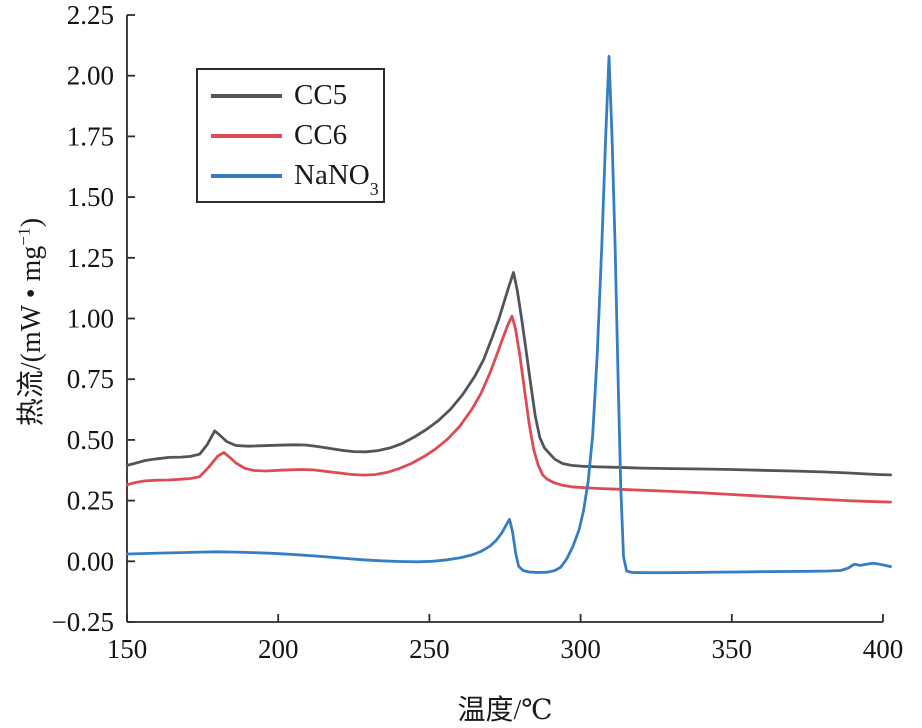 The image size is (922, 728). I want to click on y-tick-label: 2.25, so click(90, 15).